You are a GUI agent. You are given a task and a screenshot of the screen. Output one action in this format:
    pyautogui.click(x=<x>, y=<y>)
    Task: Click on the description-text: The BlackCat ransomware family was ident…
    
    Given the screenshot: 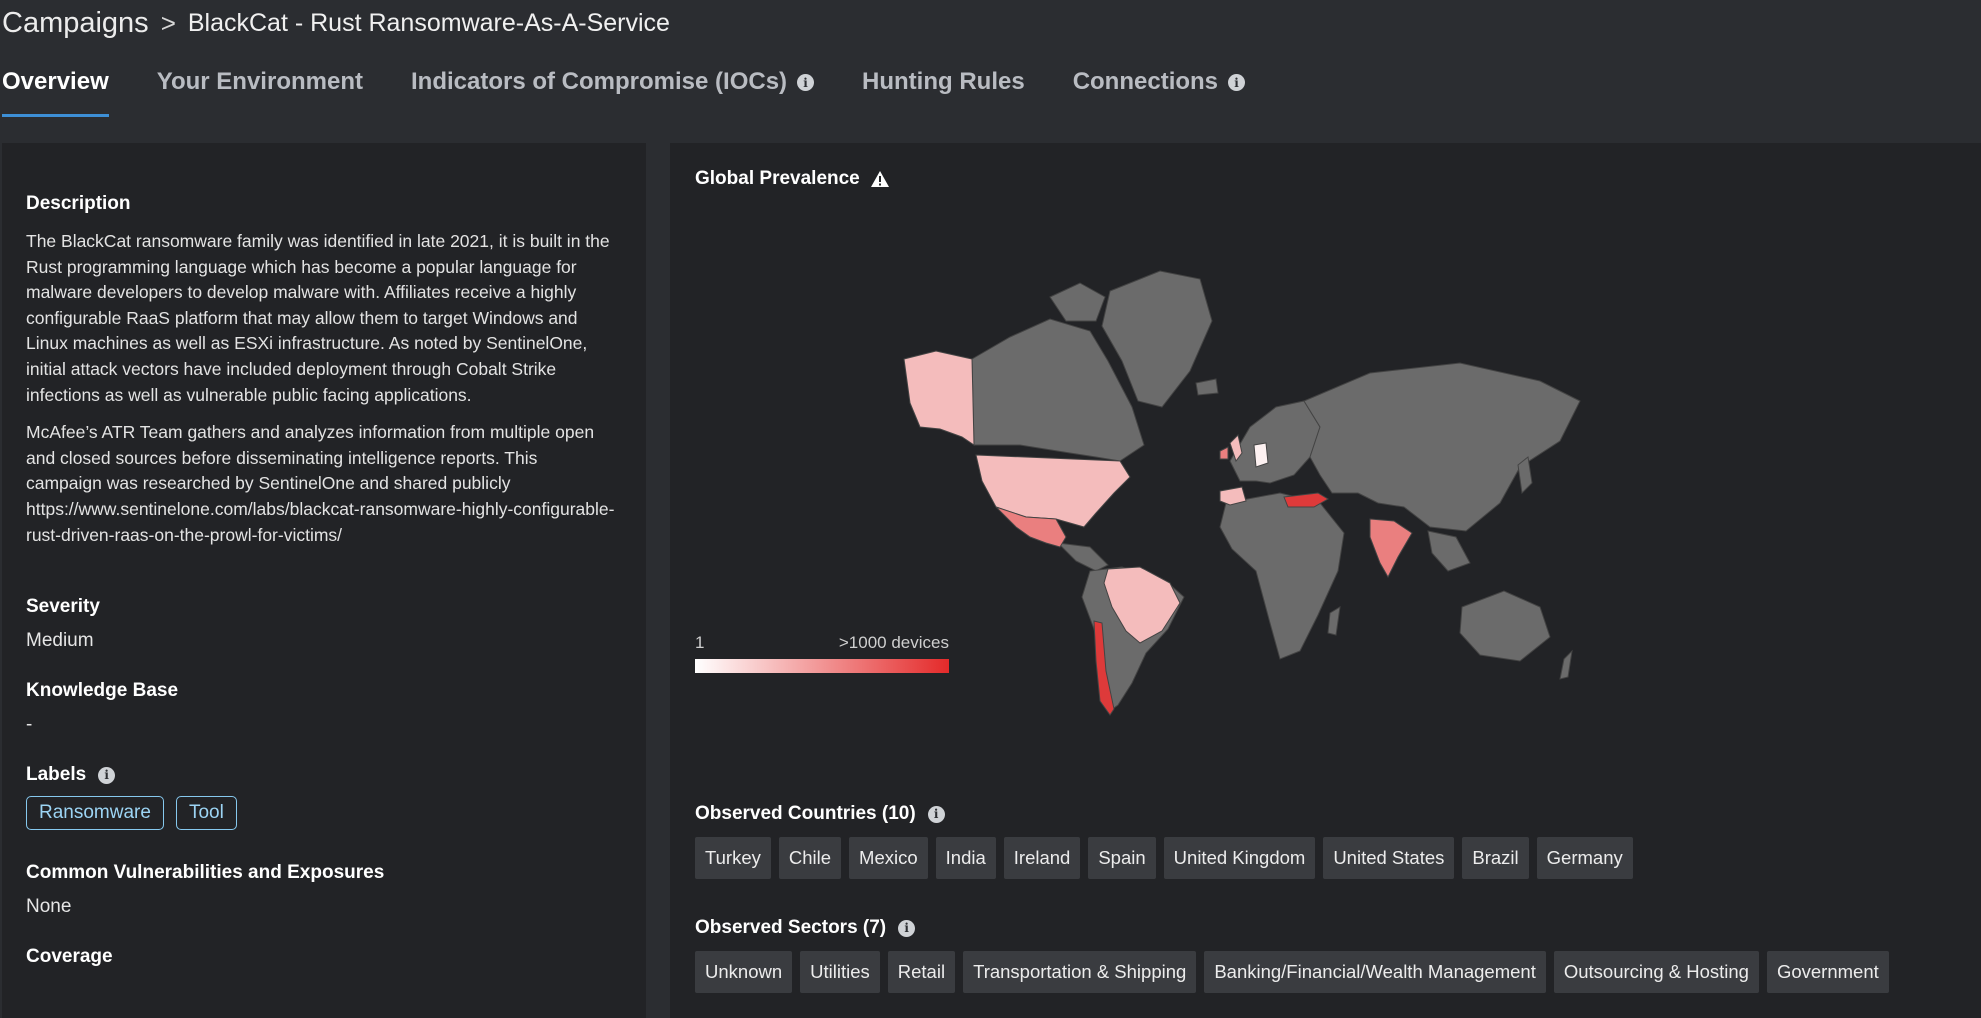 What is the action you would take?
    pyautogui.click(x=318, y=318)
    